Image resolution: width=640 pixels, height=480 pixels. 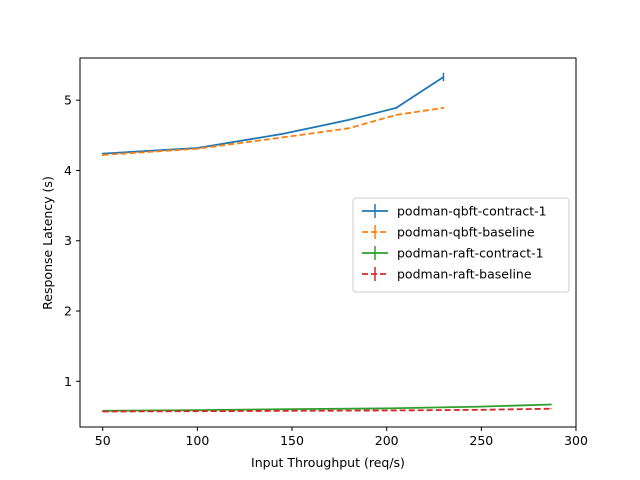 What do you see at coordinates (68, 170) in the screenshot?
I see `y-tick-label: 4` at bounding box center [68, 170].